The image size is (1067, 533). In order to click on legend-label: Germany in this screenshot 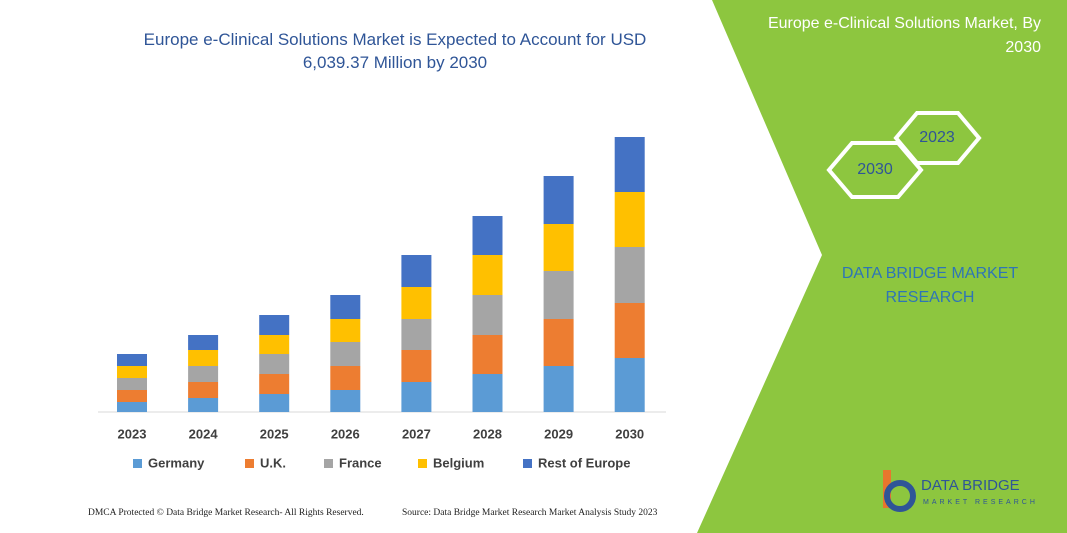, I will do `click(176, 462)`.